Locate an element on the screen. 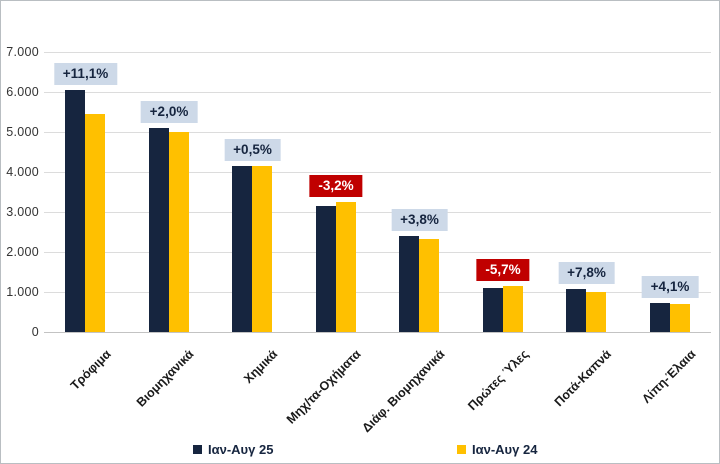 The height and width of the screenshot is (464, 720). legend-item-ian-aug-24: Ιαν-Αυγ 24 is located at coordinates (497, 449).